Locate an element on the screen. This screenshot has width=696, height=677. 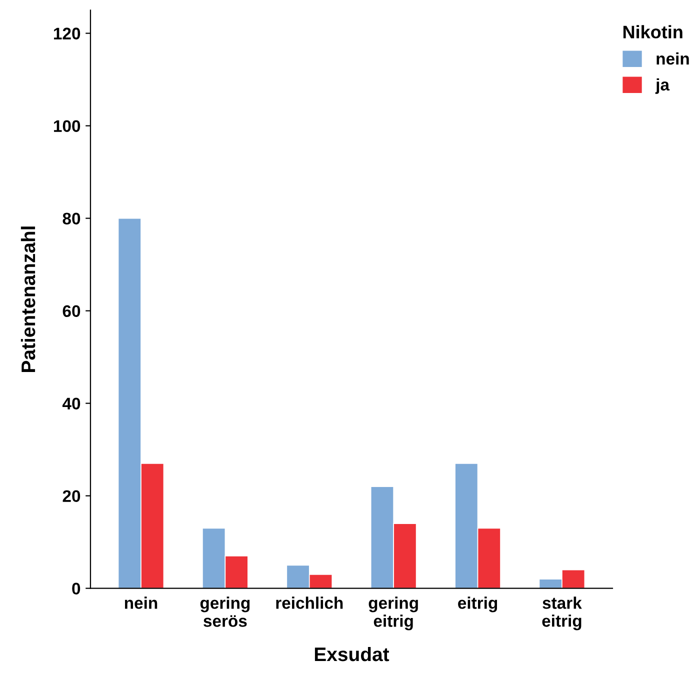
y-tick-label: 0 is located at coordinates (76, 588).